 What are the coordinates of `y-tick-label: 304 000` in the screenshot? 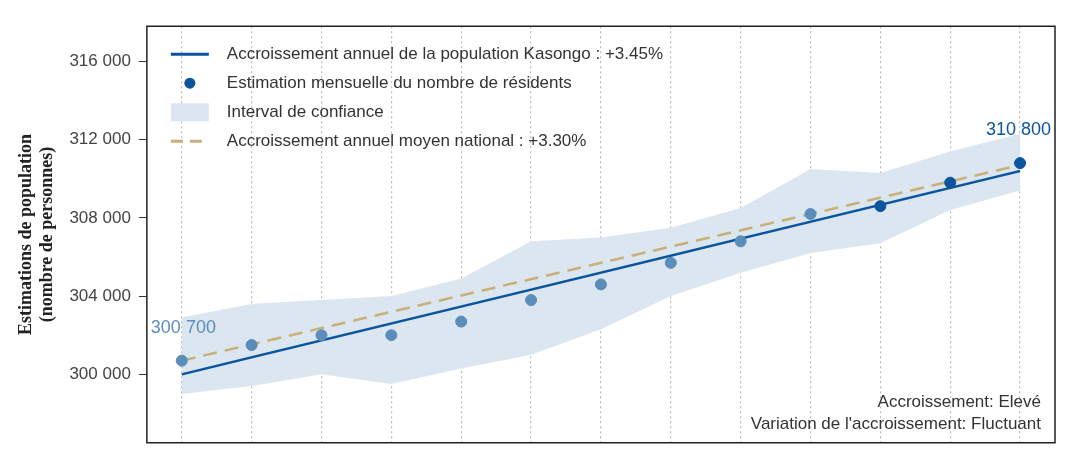 It's located at (100, 295).